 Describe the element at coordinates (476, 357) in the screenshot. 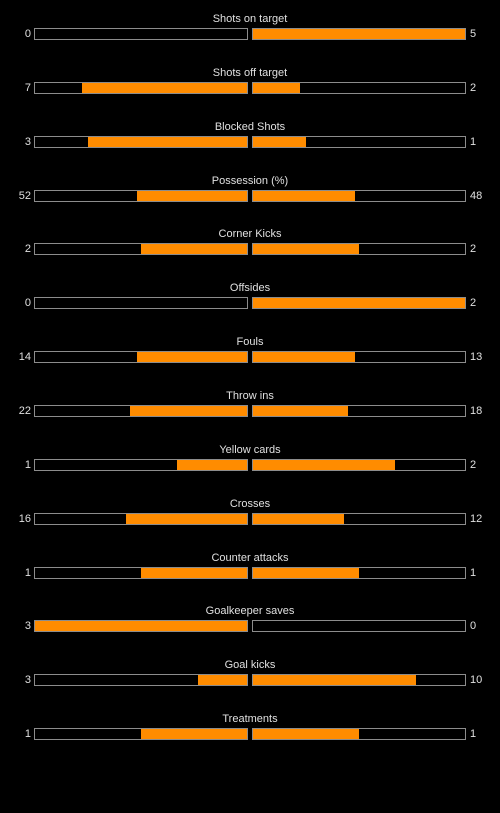

I see `away-value: 13` at that location.